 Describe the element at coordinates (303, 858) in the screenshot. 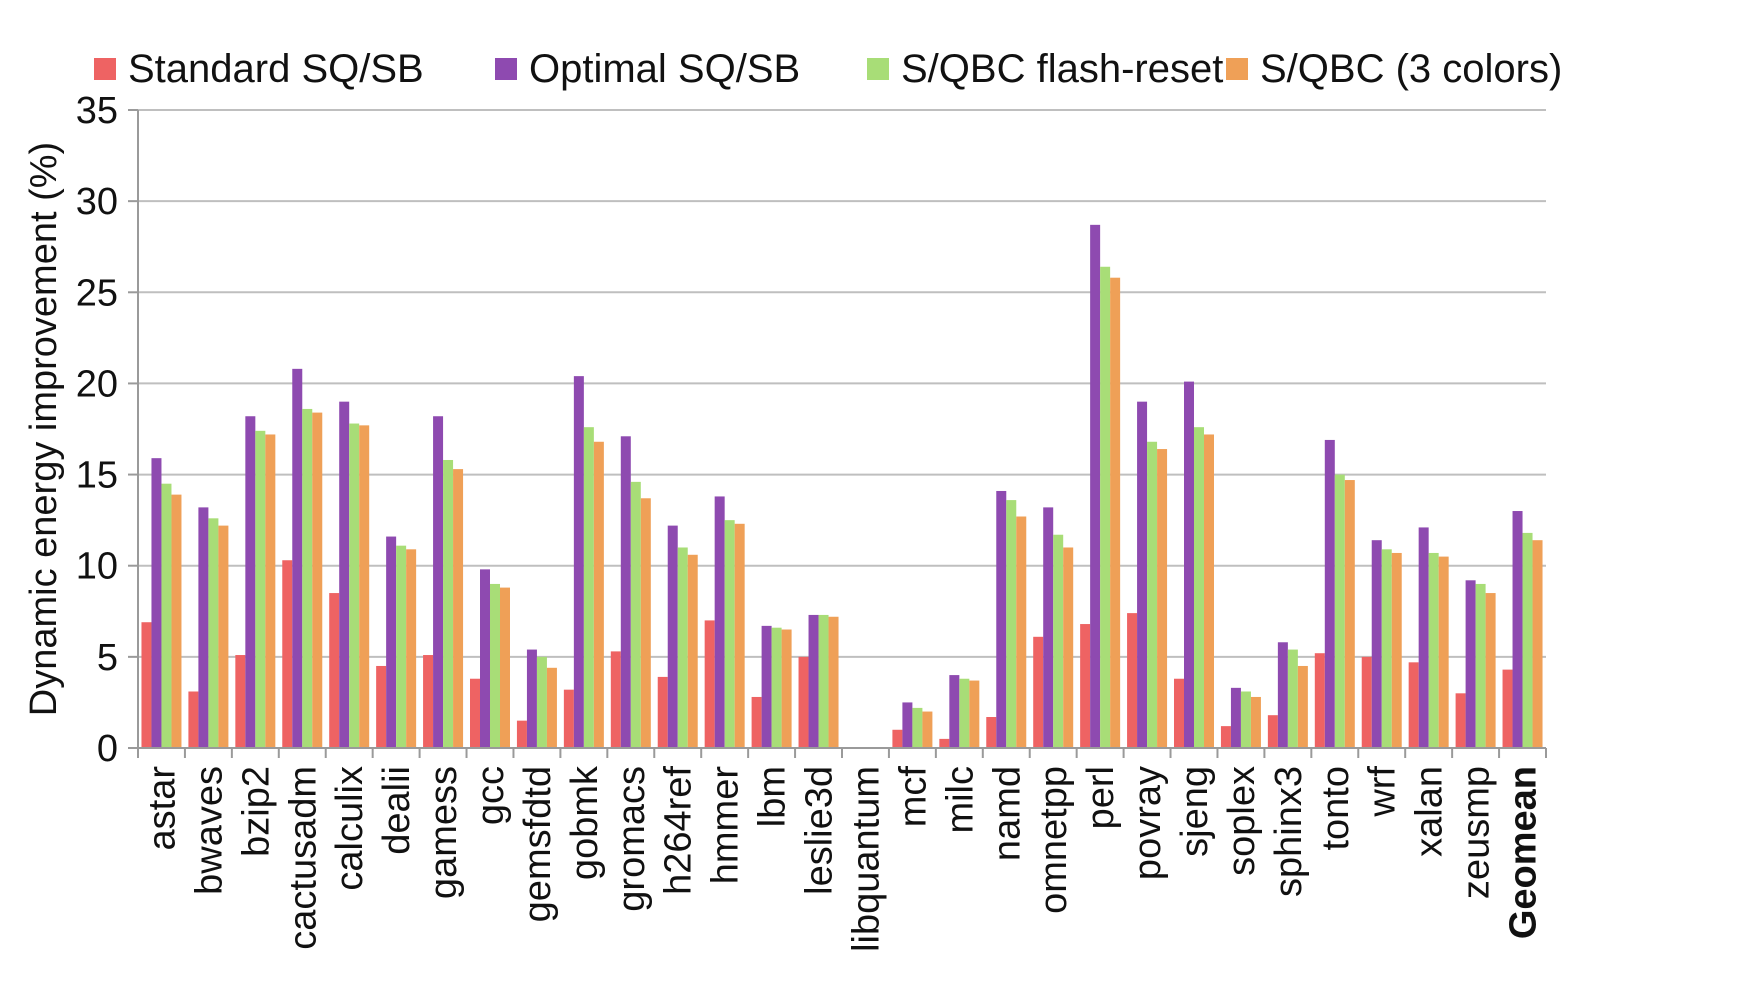

I see `x-tick-label: cactusadm` at that location.